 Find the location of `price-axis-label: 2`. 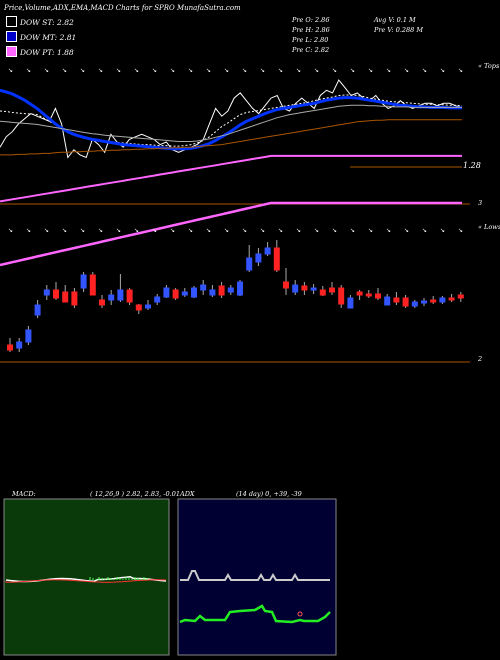

price-axis-label: 2 is located at coordinates (480, 359).